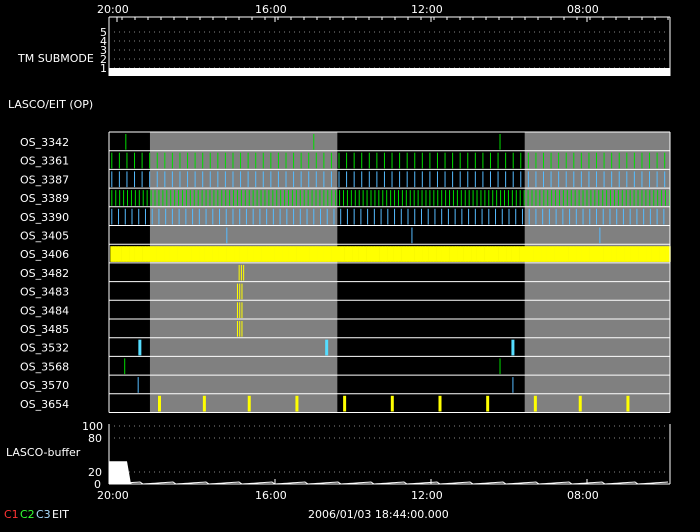 Image resolution: width=700 pixels, height=532 pixels. Describe the element at coordinates (44, 310) in the screenshot. I see `row-label: OS_3484` at that location.